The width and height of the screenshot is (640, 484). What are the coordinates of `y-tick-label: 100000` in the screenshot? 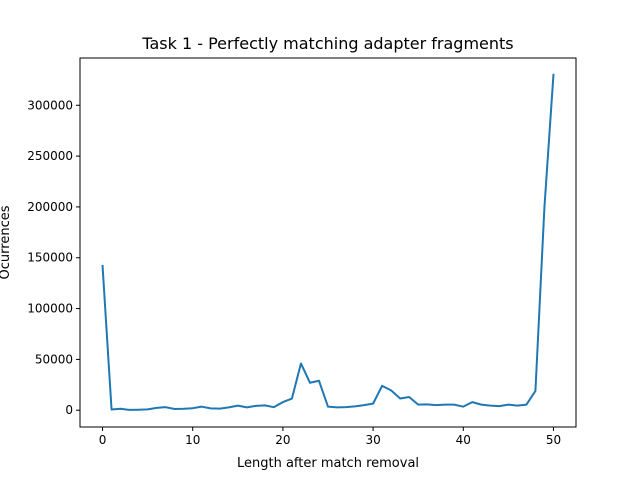 It's located at (50, 309).